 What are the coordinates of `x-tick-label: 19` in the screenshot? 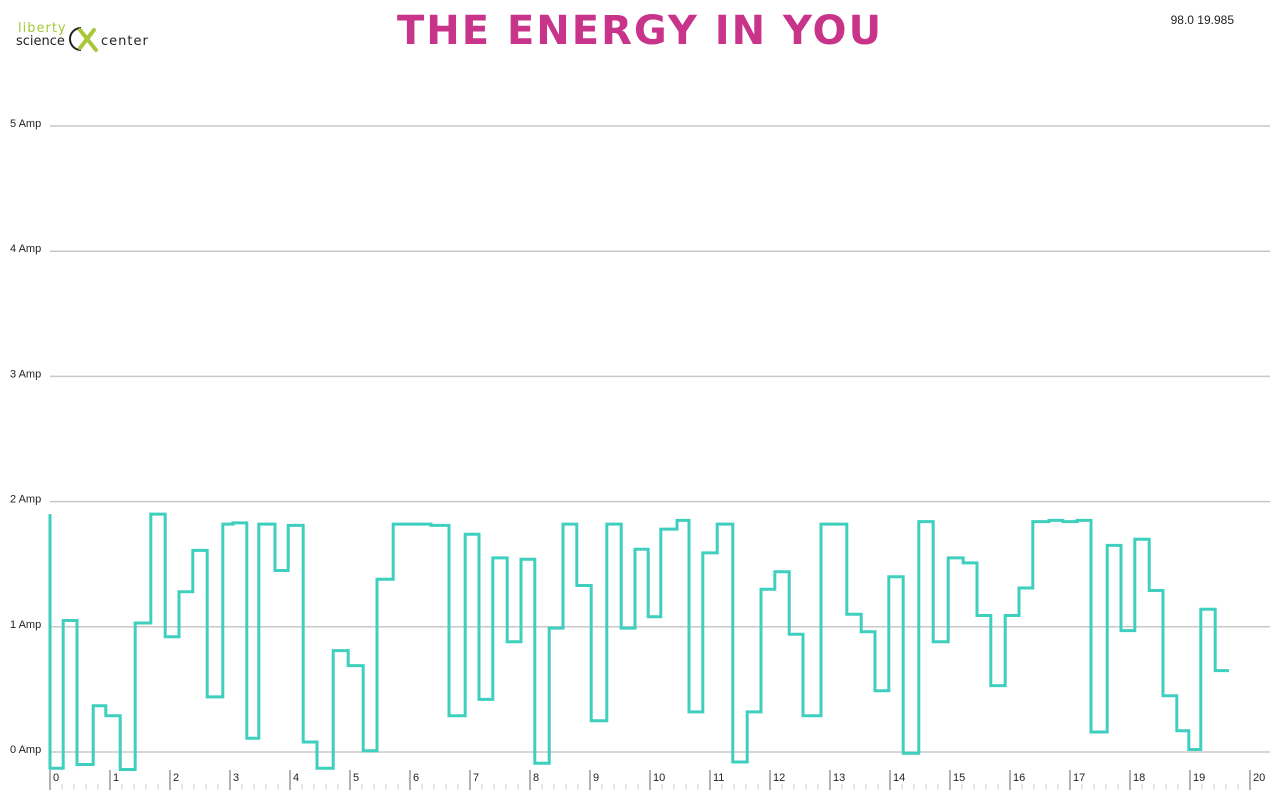 It's located at (1199, 778).